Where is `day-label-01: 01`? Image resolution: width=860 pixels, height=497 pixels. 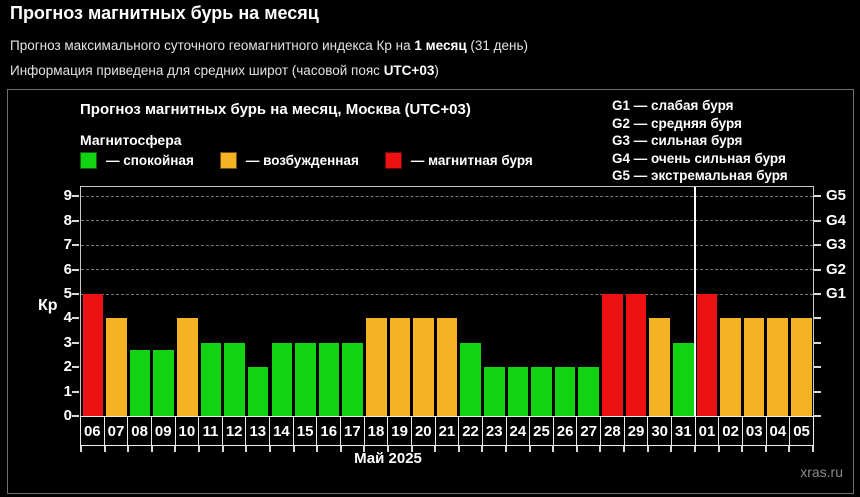 day-label-01: 01 is located at coordinates (707, 431).